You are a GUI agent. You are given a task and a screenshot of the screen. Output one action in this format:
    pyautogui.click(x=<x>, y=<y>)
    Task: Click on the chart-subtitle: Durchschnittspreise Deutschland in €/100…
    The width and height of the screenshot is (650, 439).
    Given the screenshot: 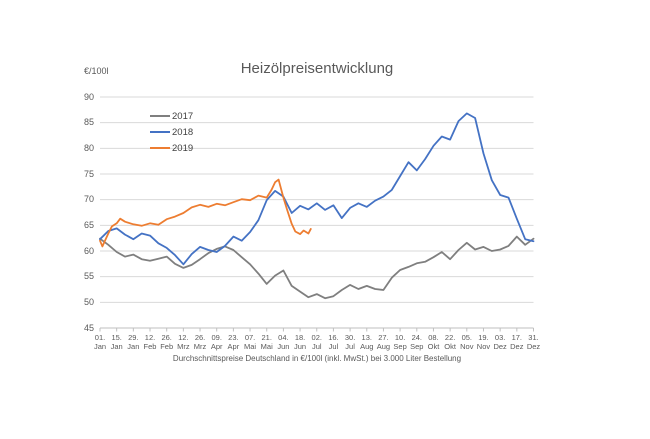 What is the action you would take?
    pyautogui.click(x=317, y=358)
    